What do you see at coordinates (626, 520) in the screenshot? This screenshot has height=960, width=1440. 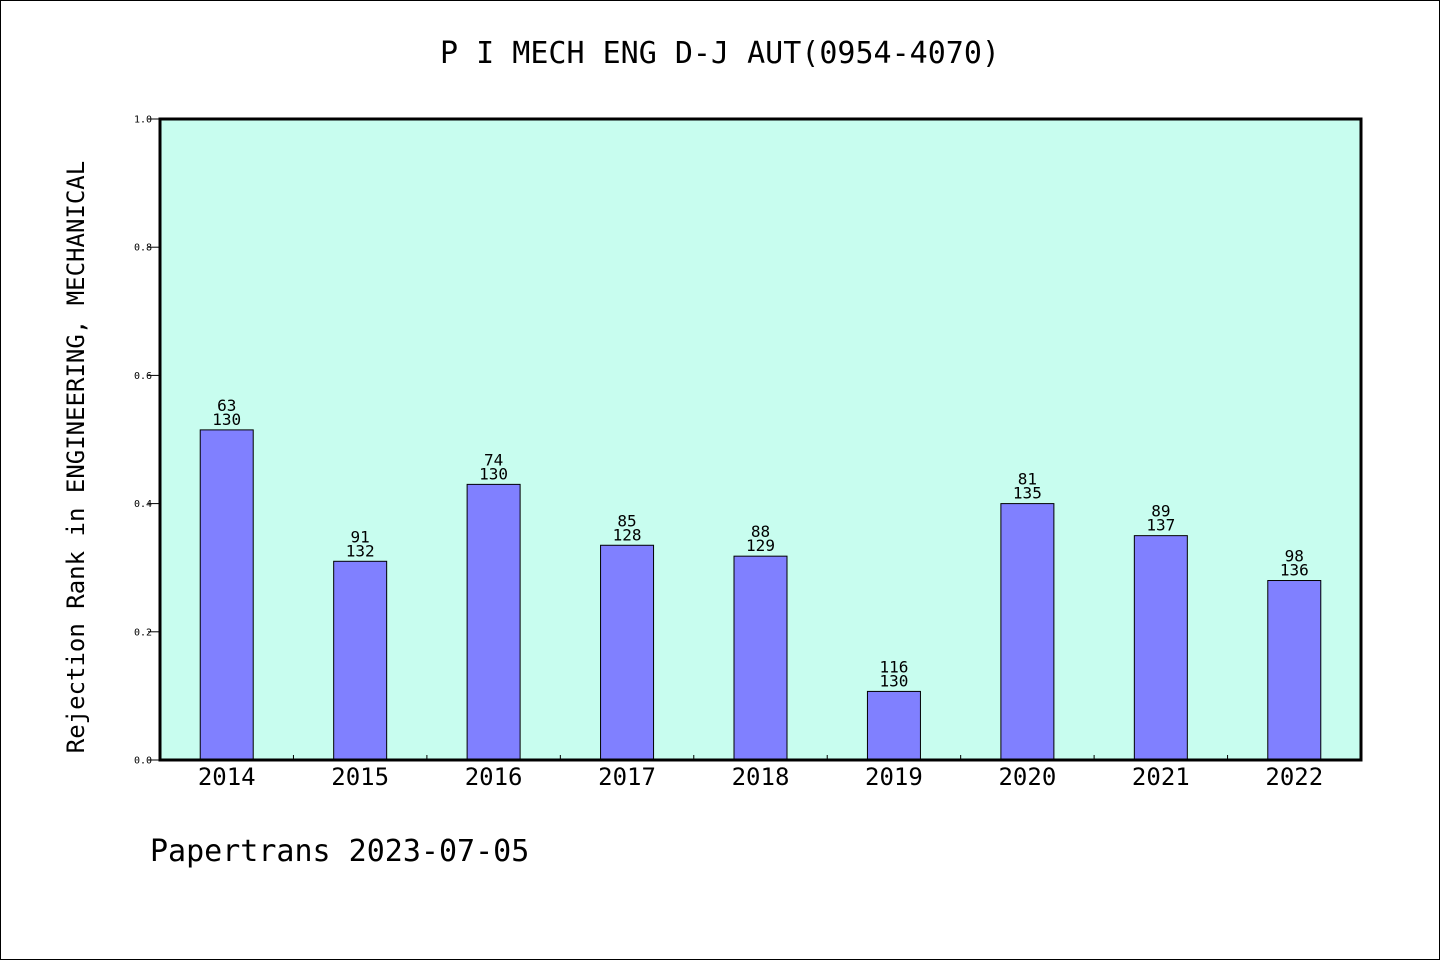 I see `bar-rank-label: 85` at bounding box center [626, 520].